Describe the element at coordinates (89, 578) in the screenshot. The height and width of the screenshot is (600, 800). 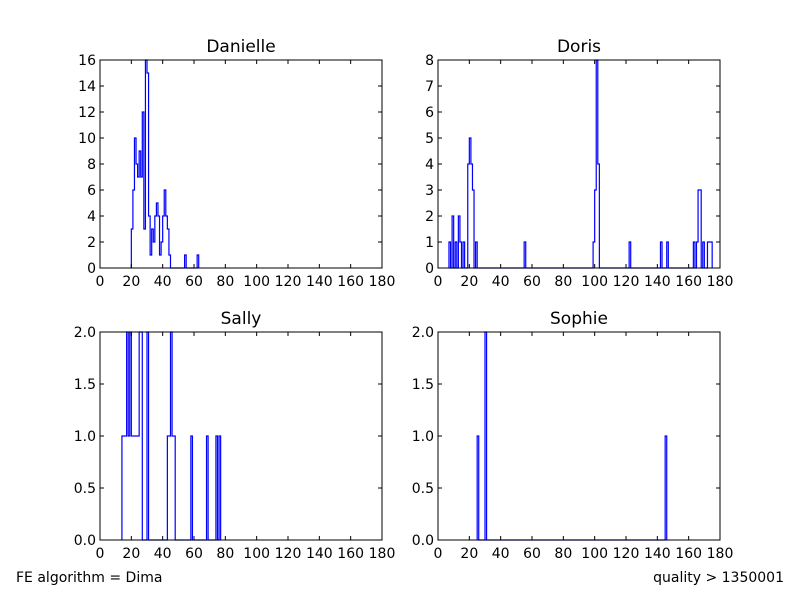
I see `footnote-algorithm: FE algorithm = Dima` at that location.